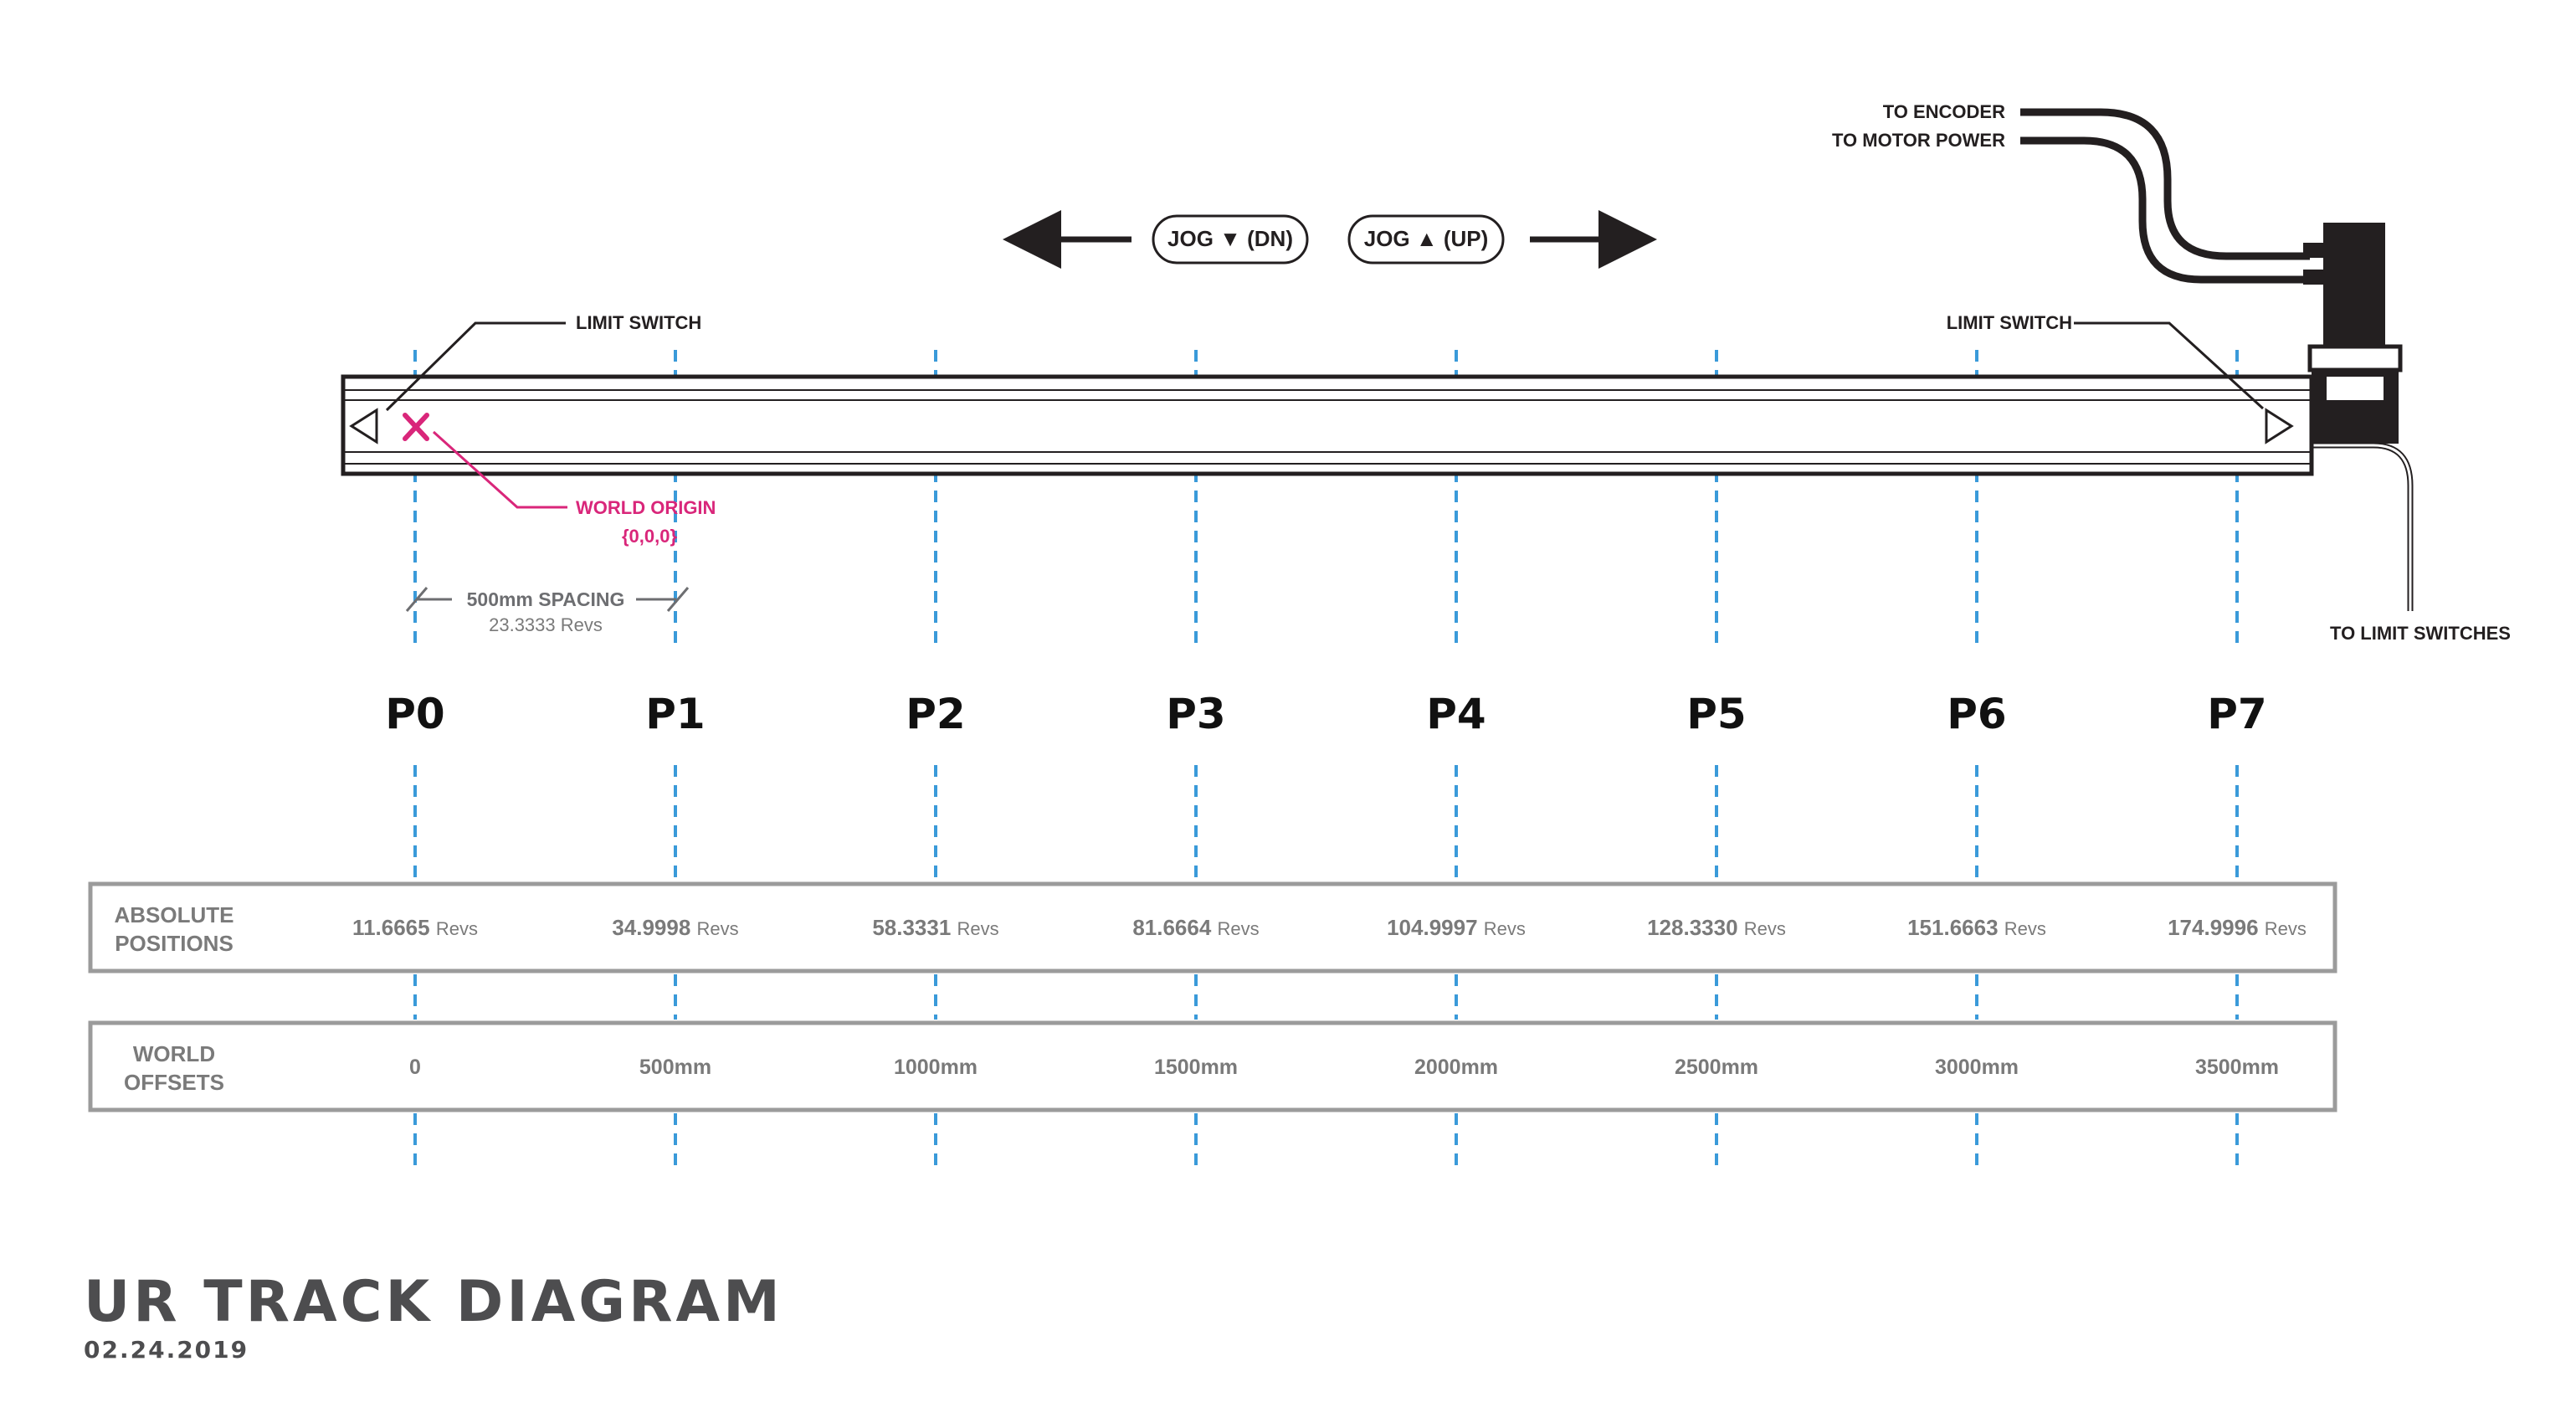 The width and height of the screenshot is (2576, 1423). What do you see at coordinates (2279, 426) in the screenshot?
I see `right-limit-switch-icon` at bounding box center [2279, 426].